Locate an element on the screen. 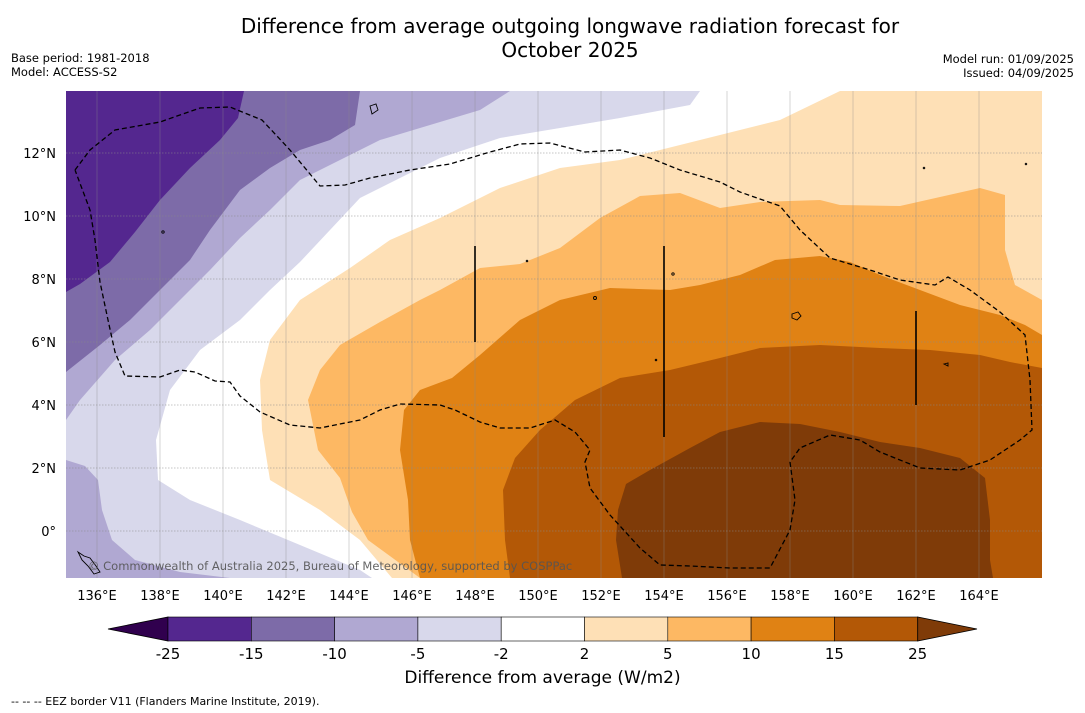  colorbar: -25 -15 -10 -5 -2 2 5 10 15 25 is located at coordinates (542, 639).